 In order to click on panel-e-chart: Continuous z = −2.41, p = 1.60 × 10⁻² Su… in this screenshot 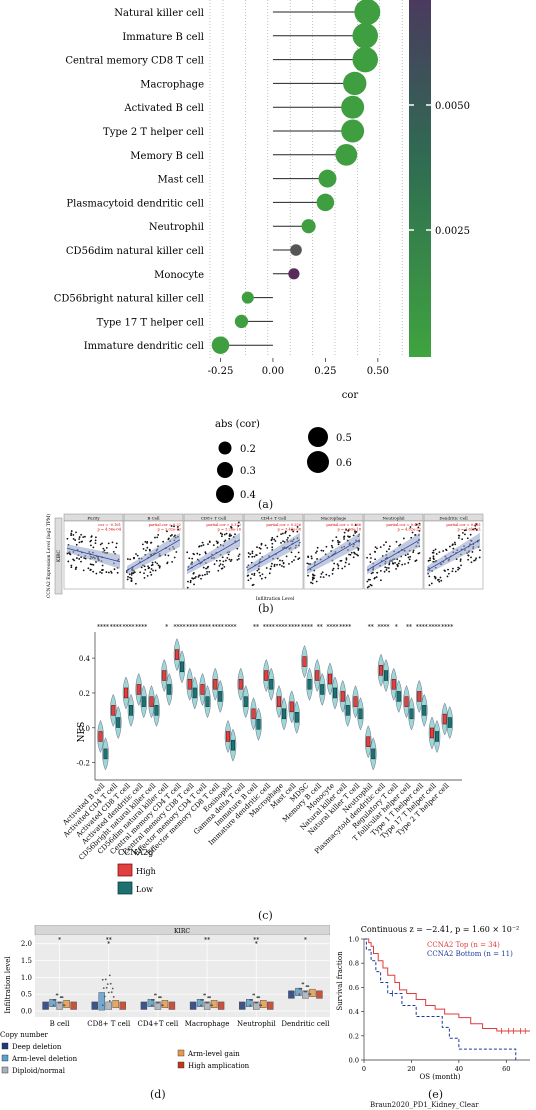, I will do `click(433, 1003)`.